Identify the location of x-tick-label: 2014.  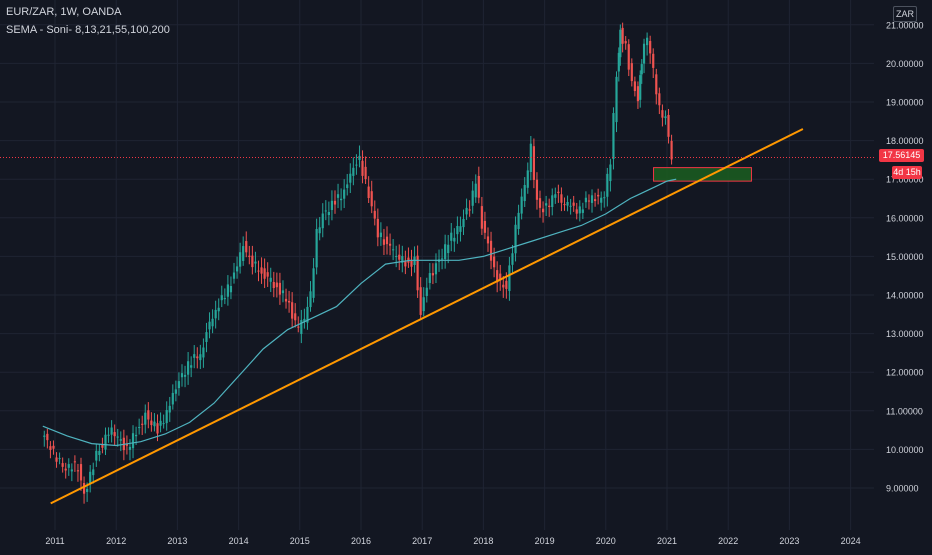
(239, 541).